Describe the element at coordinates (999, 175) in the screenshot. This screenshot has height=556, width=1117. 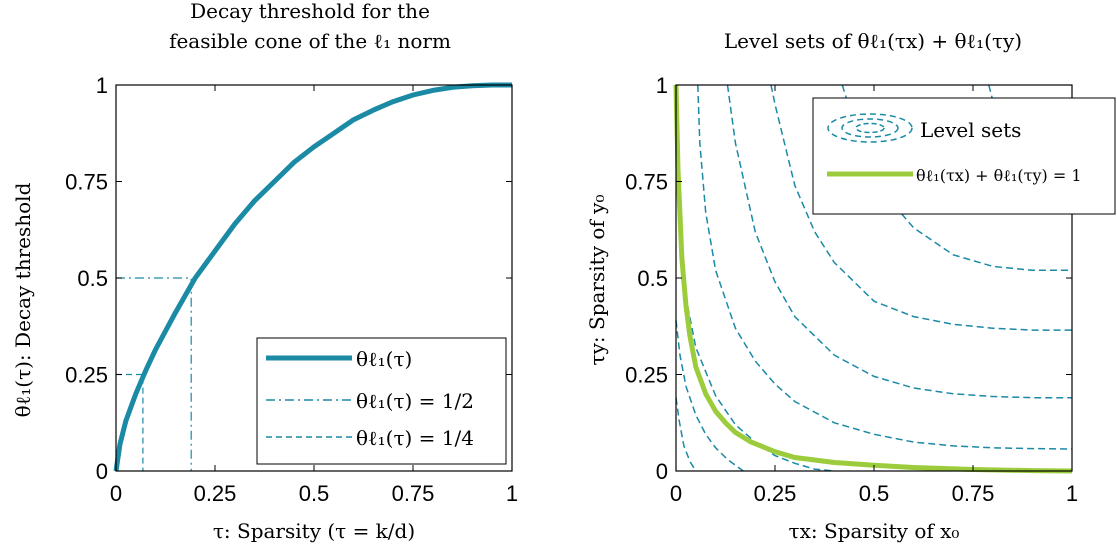
I see `right-legend-label-sum: θℓ₁(τx) + θℓ₁(τy) = 1` at that location.